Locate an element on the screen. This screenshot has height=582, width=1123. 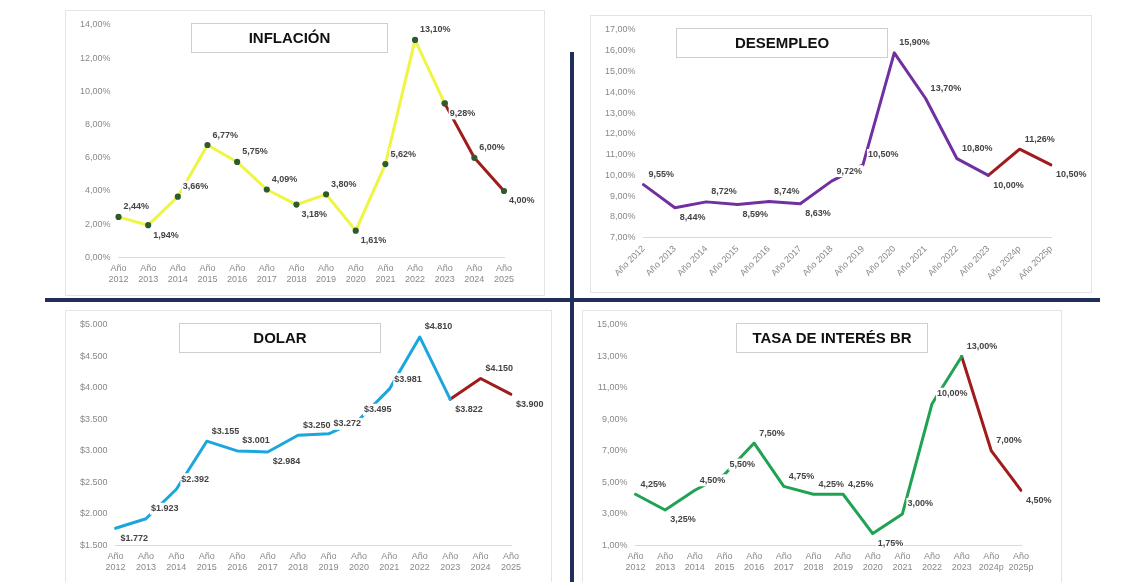
data-label: 10,50% is located at coordinates (1071, 174).